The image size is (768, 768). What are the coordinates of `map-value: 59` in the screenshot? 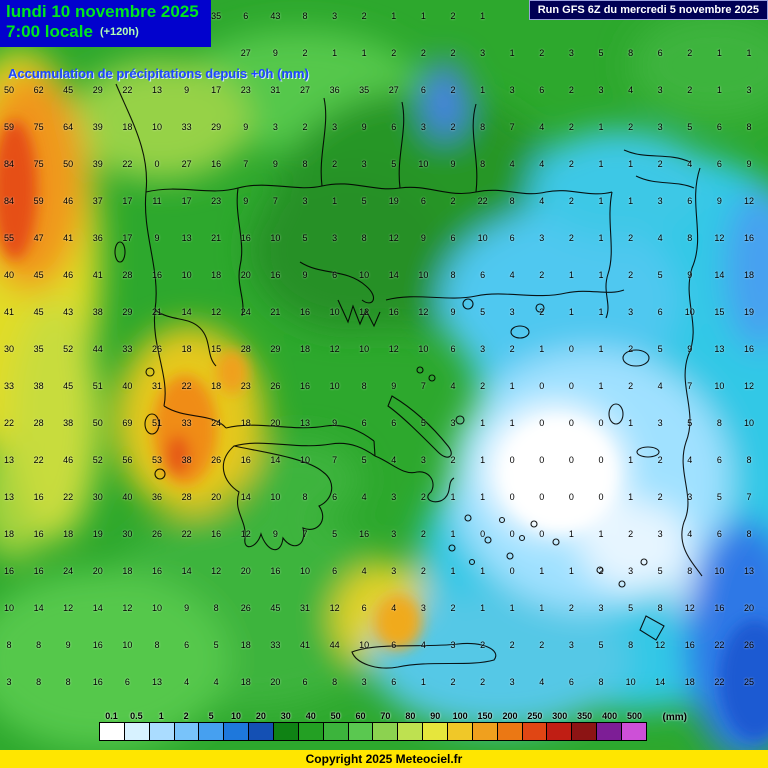 It's located at (38, 201).